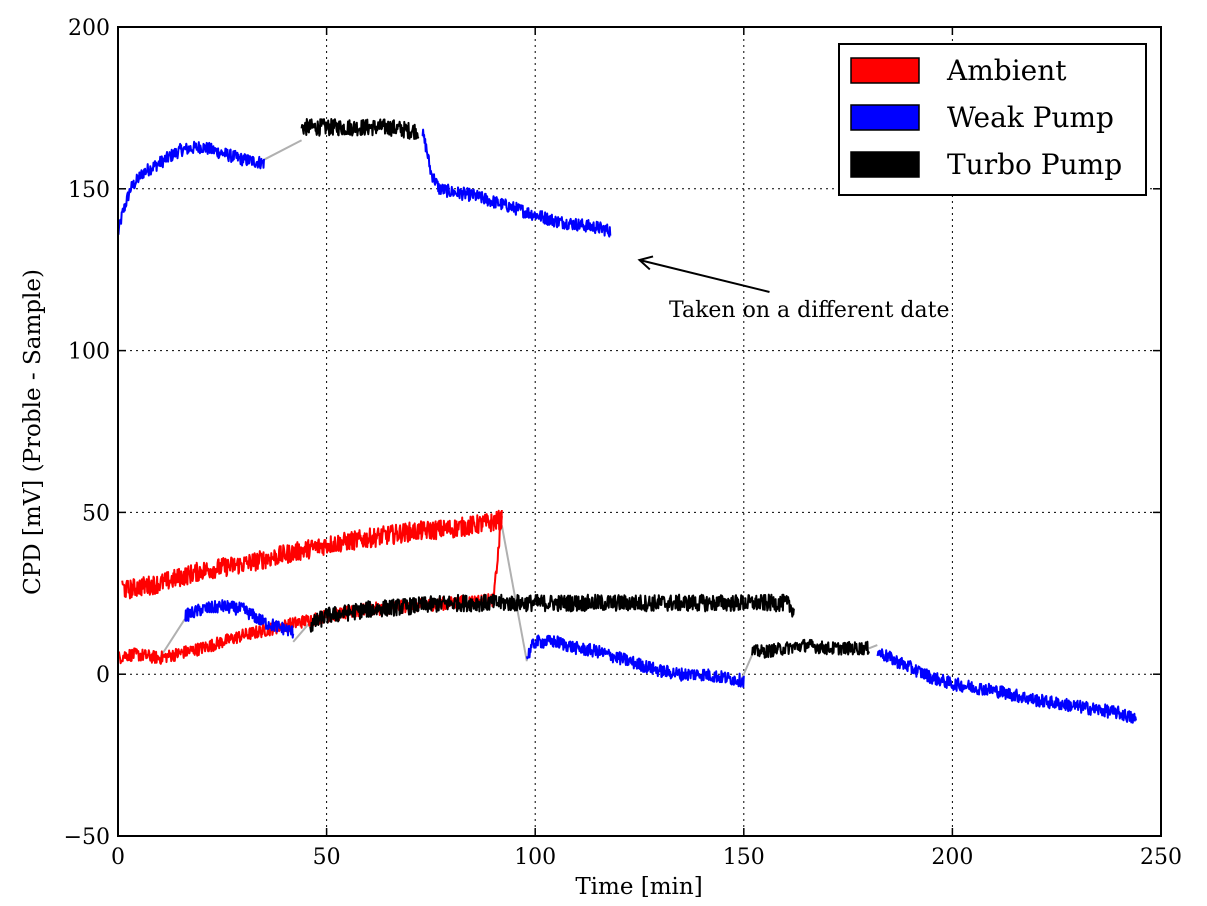  I want to click on y-tick-label: 0, so click(103, 675).